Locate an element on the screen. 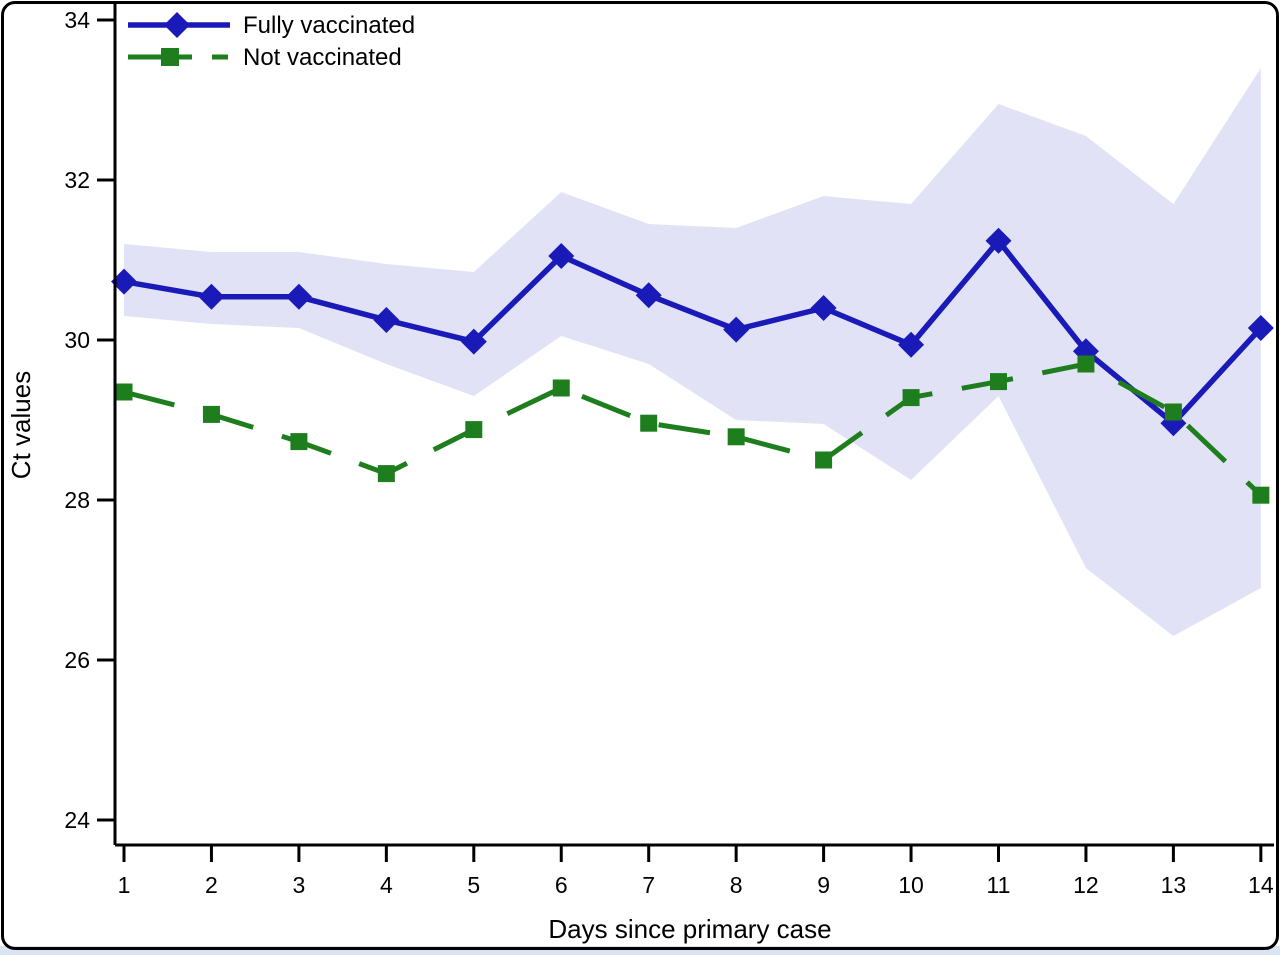 This screenshot has width=1280, height=955. x-tick-label-4: 4 is located at coordinates (386, 885).